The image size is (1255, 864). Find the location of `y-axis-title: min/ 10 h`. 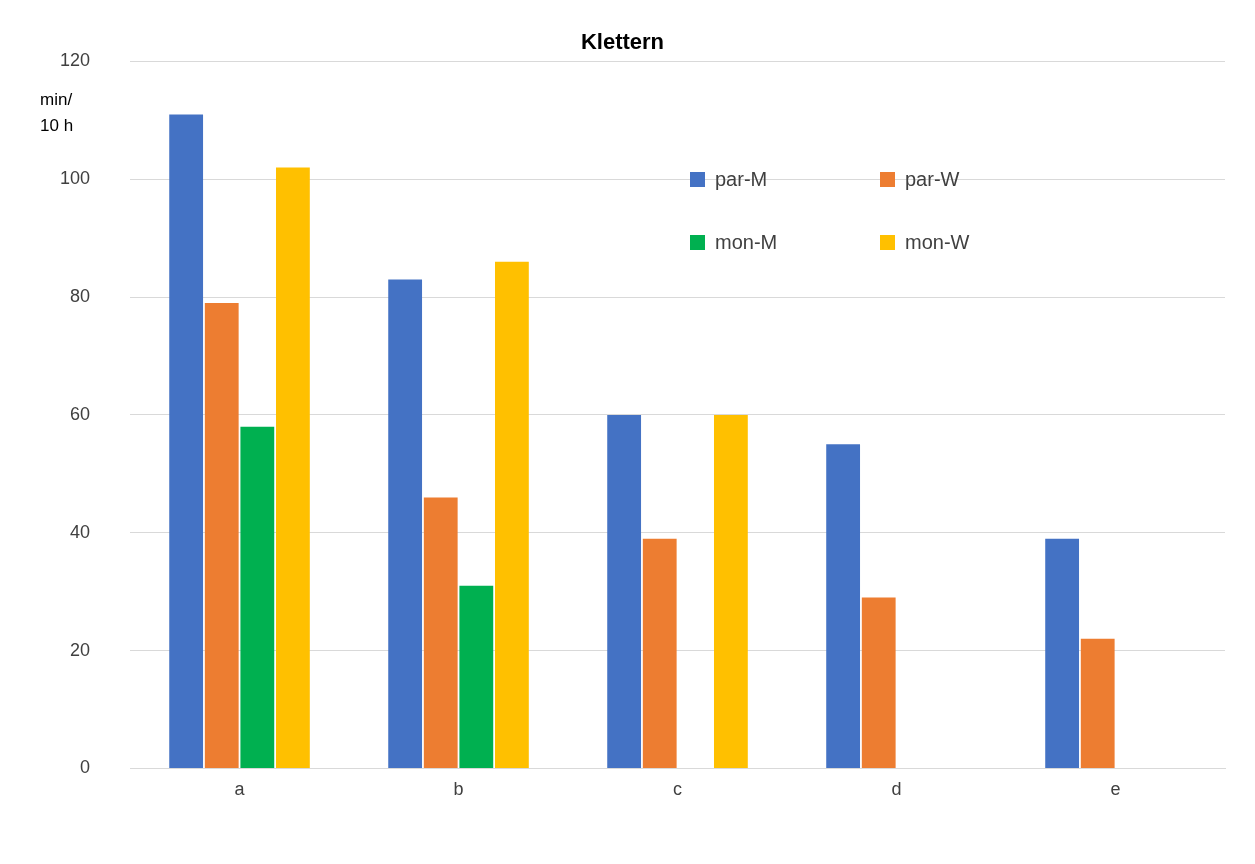

y-axis-title: min/ 10 h is located at coordinates (57, 112).